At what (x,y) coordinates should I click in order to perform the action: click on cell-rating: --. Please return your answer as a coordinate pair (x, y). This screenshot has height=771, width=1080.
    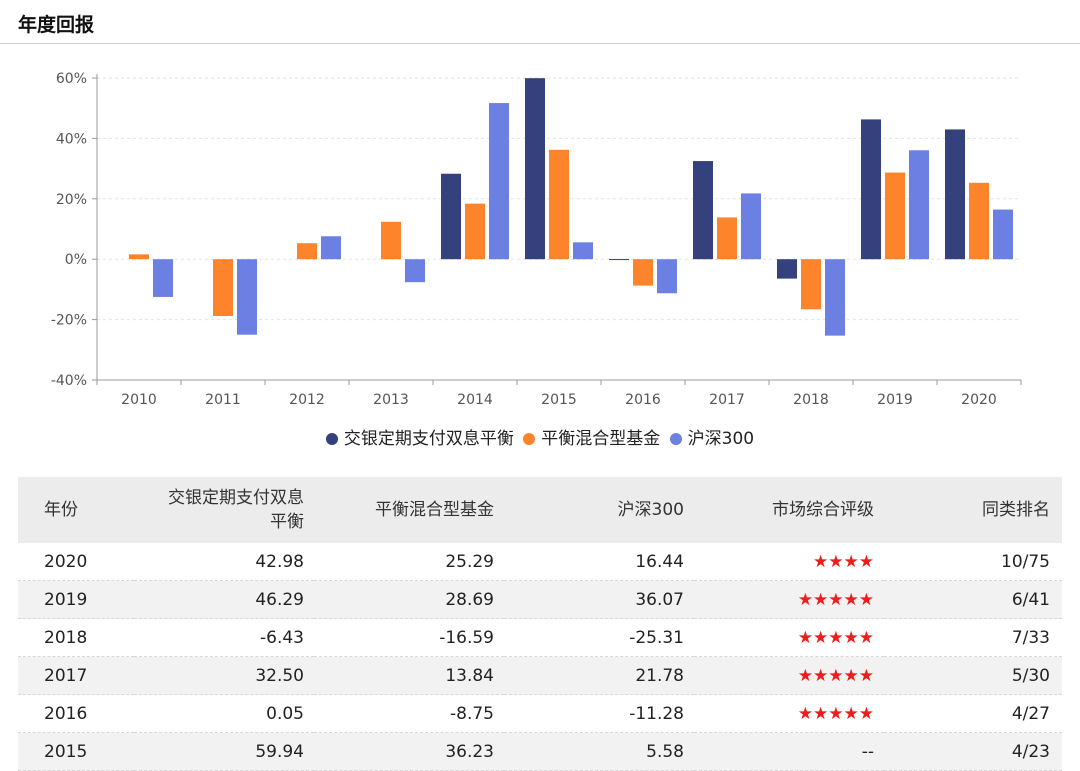
    Looking at the image, I should click on (789, 751).